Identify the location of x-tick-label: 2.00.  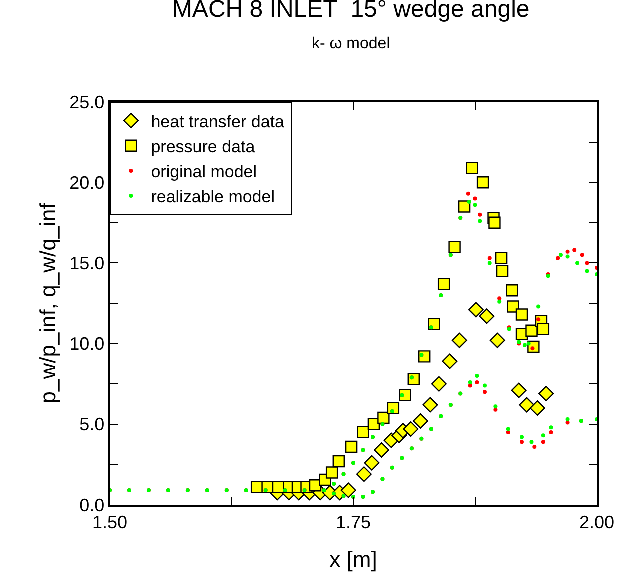
(597, 522).